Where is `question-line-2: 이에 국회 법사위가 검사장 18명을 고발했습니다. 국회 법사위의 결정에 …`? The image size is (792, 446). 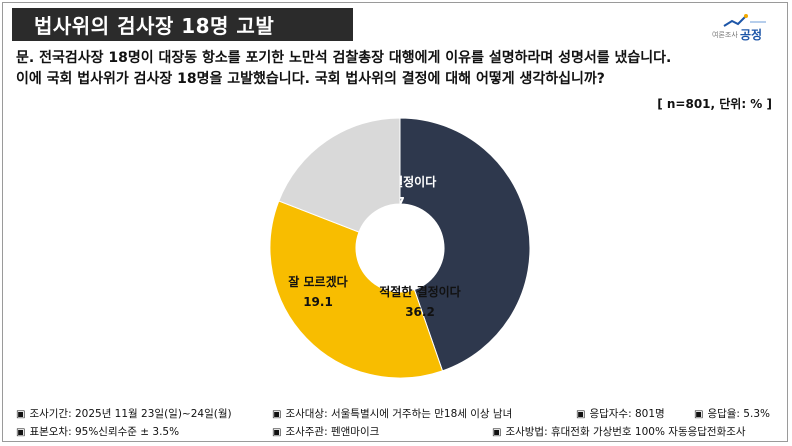
question-line-2: 이에 국회 법사위가 검사장 18명을 고발했습니다. 국회 법사위의 결정에 … is located at coordinates (310, 79).